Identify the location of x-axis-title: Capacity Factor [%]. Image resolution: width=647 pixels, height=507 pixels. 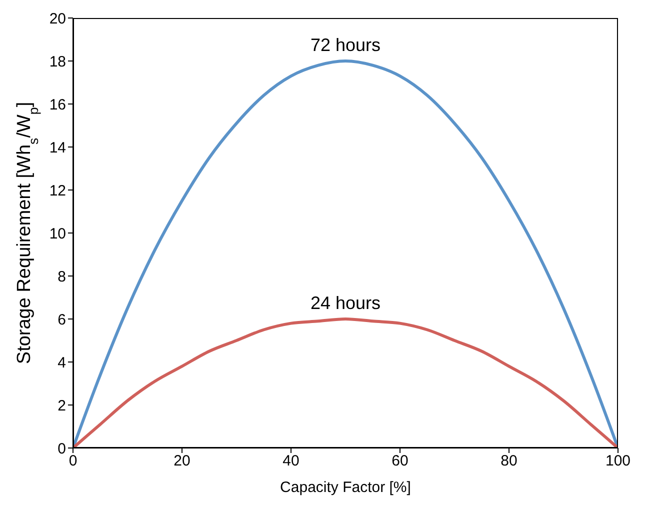
(345, 487).